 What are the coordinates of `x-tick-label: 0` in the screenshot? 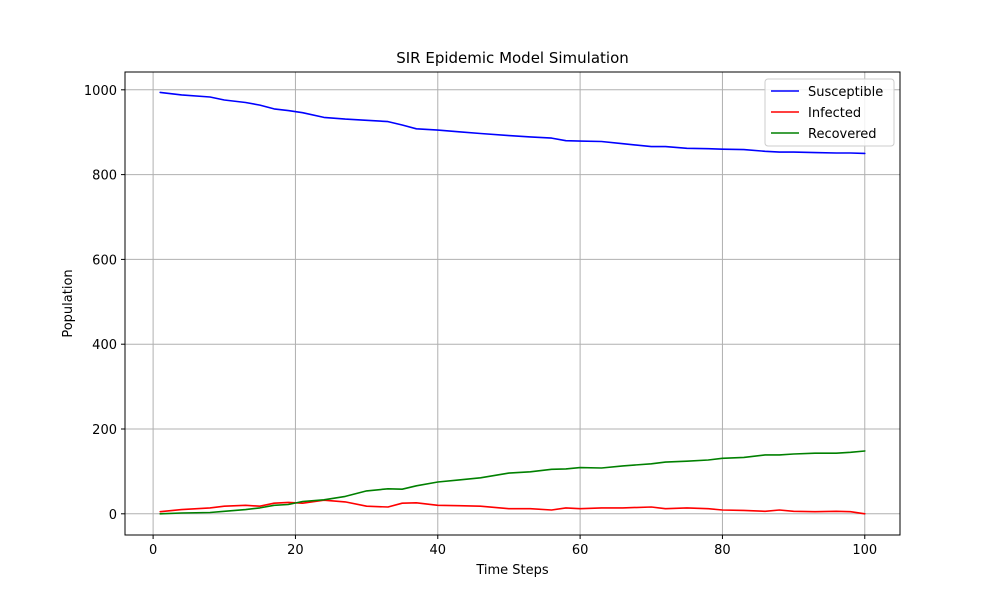 It's located at (153, 550).